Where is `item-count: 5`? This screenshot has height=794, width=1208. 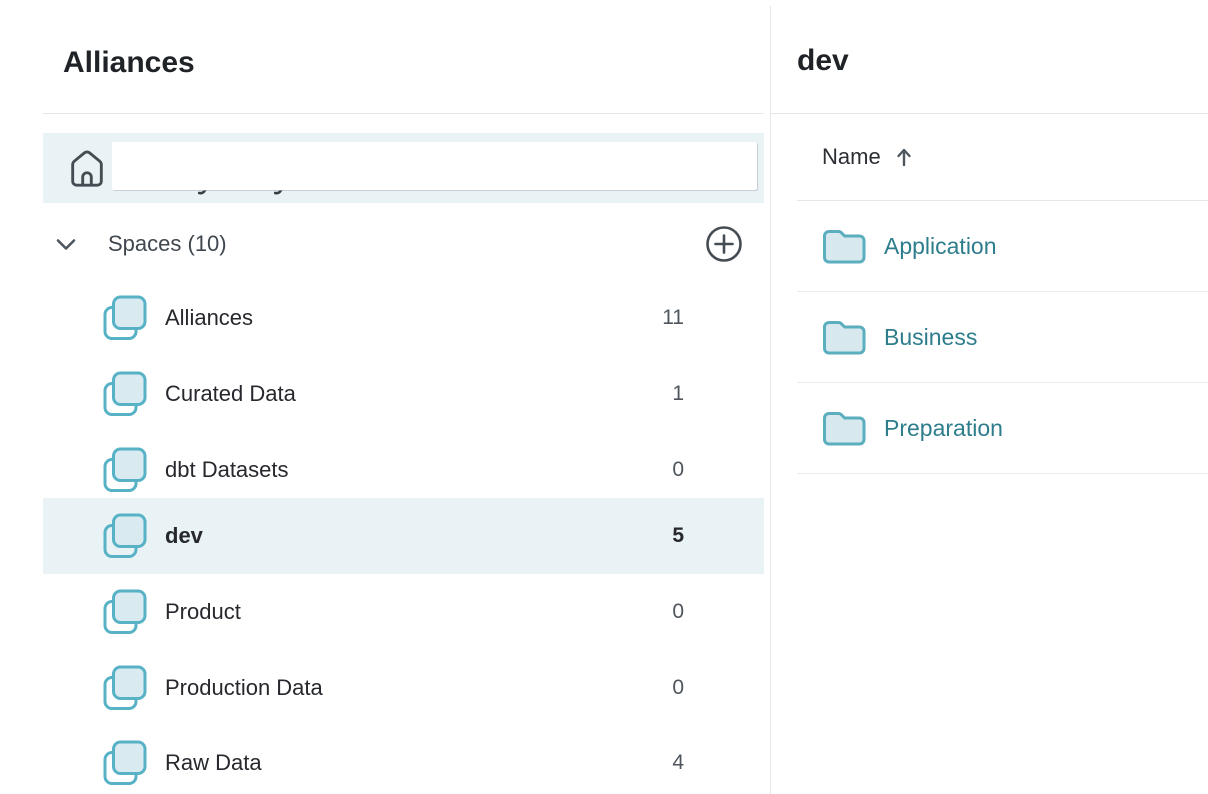 item-count: 5 is located at coordinates (678, 535).